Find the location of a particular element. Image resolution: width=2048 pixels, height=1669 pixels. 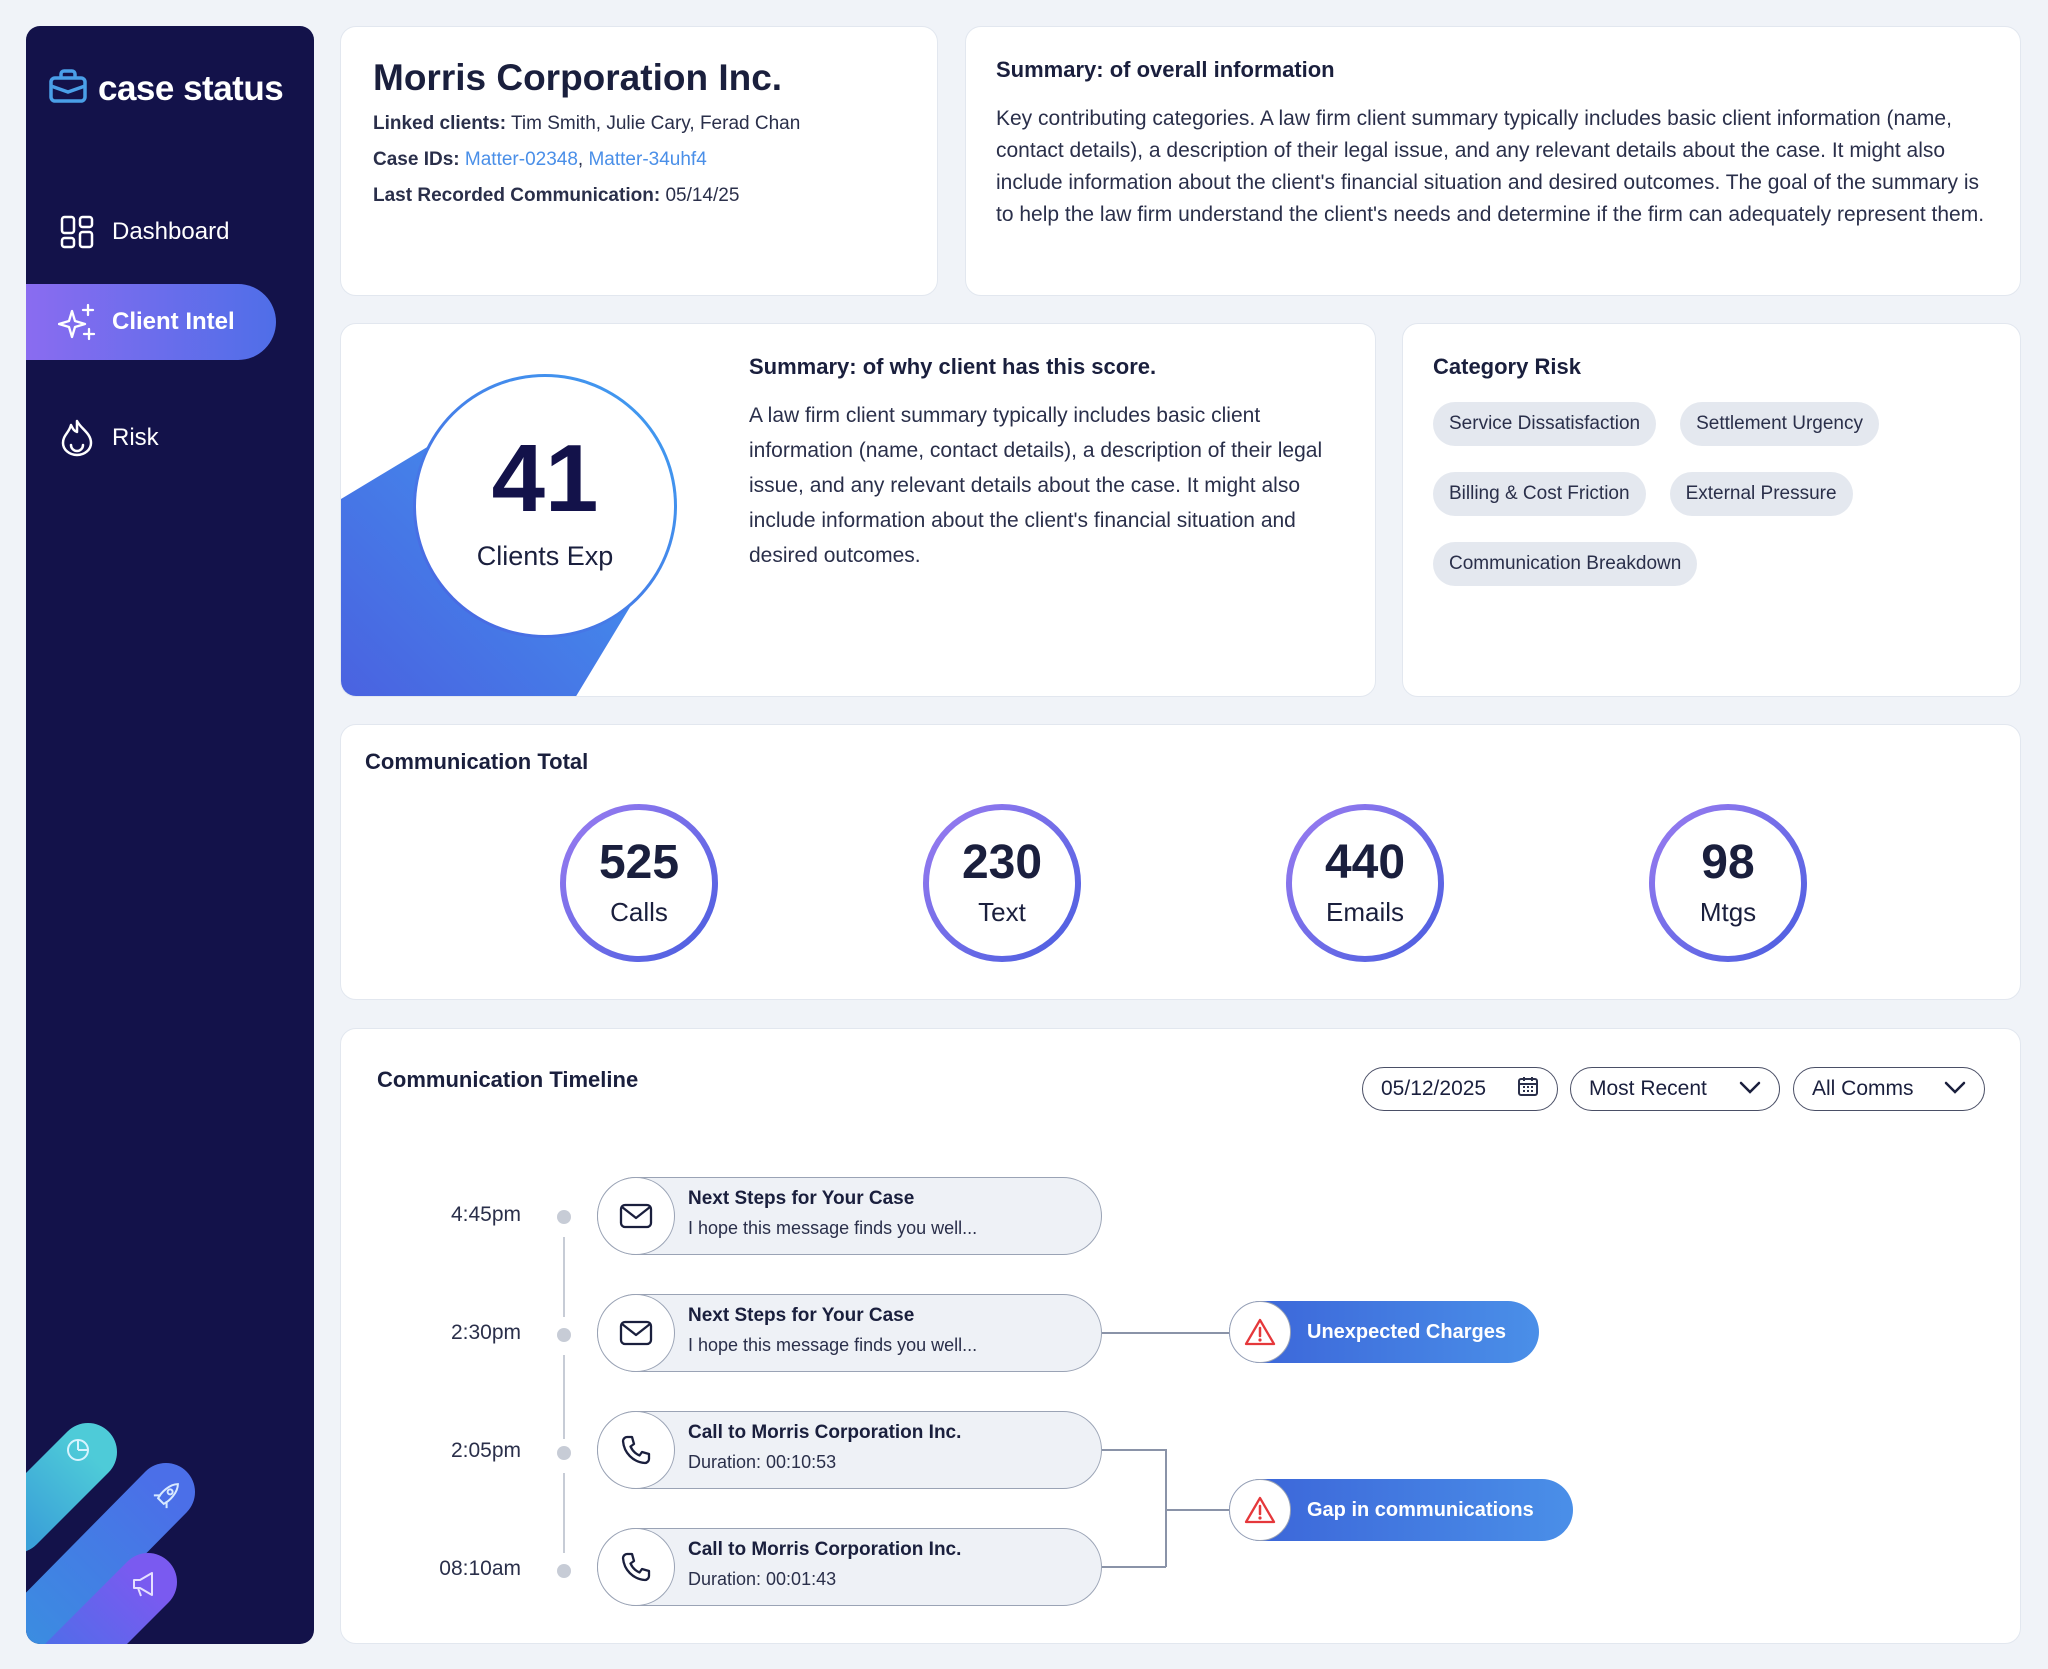

last-communication-label: Last Recorded Communication: is located at coordinates (517, 195).